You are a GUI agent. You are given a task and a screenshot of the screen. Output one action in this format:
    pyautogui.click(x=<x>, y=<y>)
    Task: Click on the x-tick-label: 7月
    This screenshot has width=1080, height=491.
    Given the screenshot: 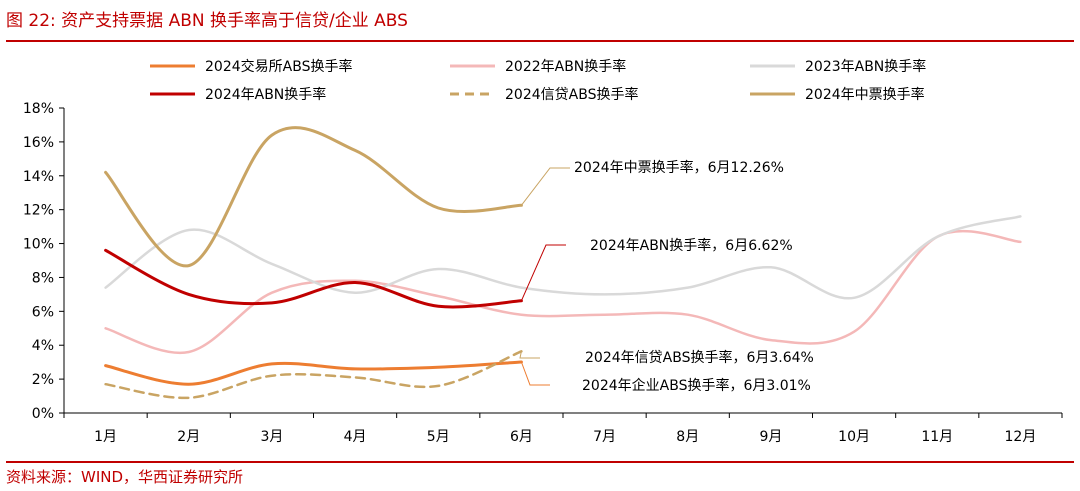 What is the action you would take?
    pyautogui.click(x=604, y=437)
    